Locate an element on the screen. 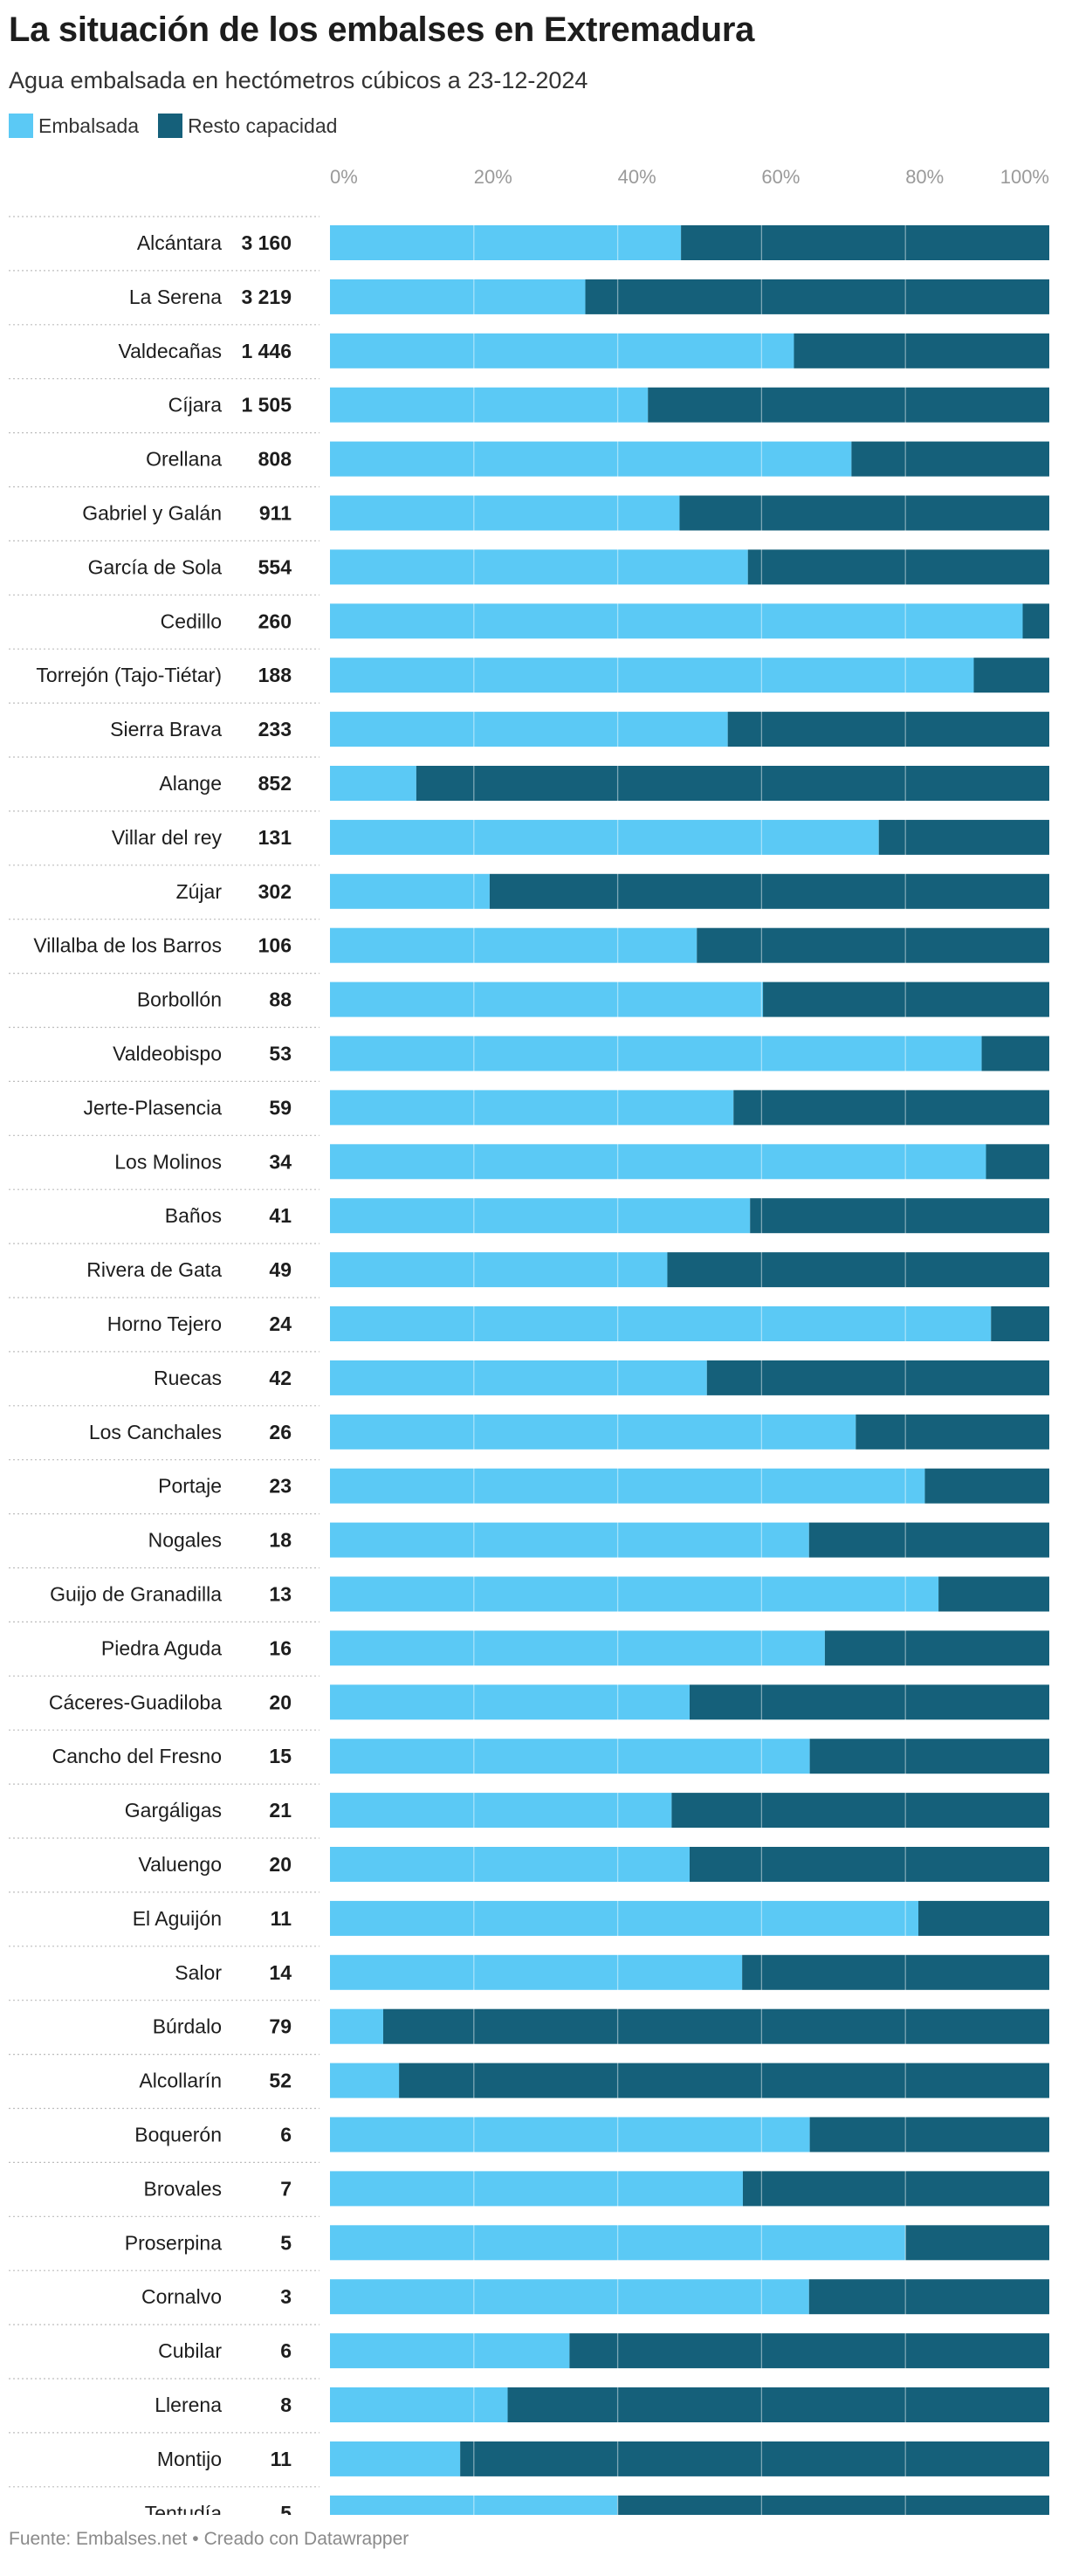 The image size is (1065, 2576). volume-label: 7 is located at coordinates (286, 2188).